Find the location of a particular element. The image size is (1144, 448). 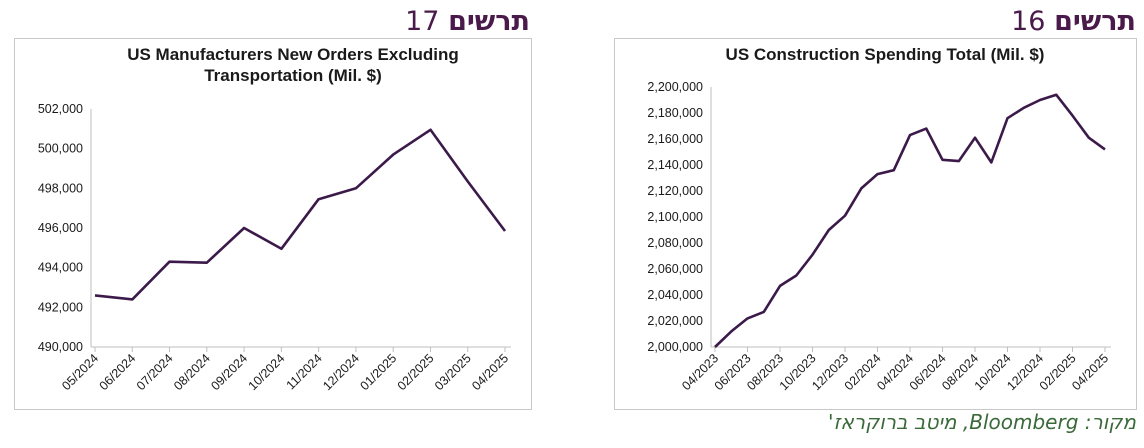

x-tick-label: 06/2024 is located at coordinates (118, 372).